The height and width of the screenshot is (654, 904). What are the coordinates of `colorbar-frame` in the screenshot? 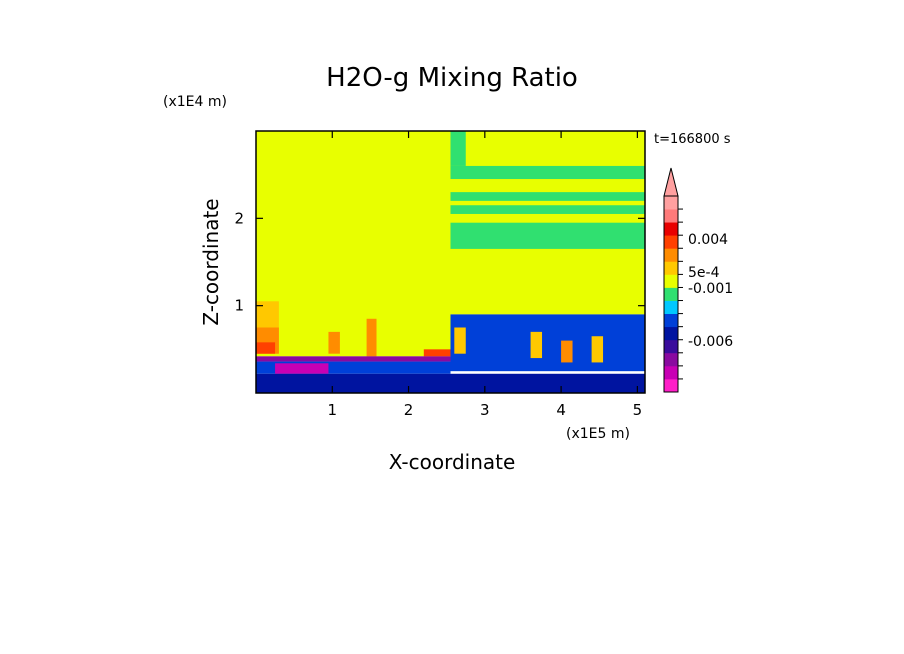 It's located at (671, 294).